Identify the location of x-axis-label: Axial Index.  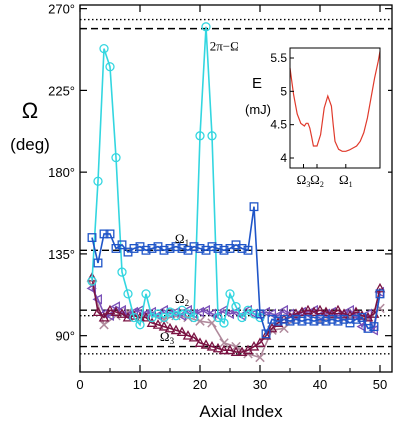
(241, 411).